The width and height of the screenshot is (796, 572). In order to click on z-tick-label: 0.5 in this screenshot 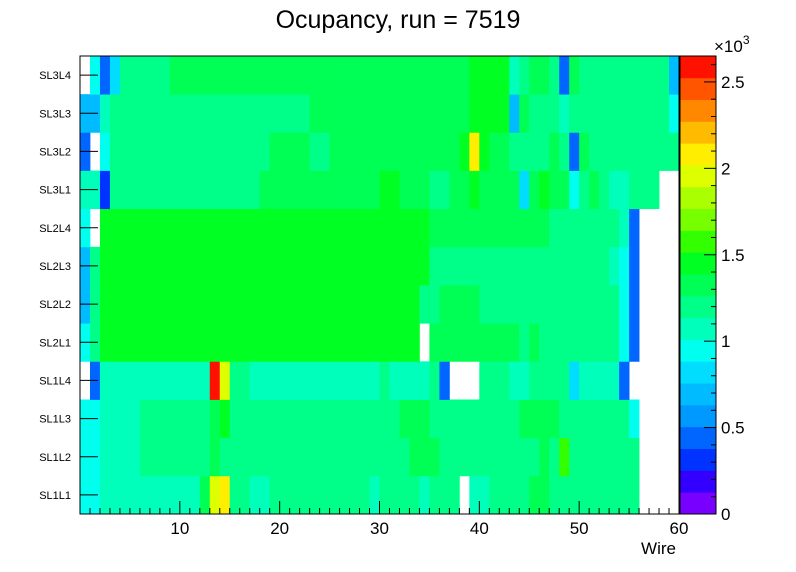, I will do `click(733, 428)`.